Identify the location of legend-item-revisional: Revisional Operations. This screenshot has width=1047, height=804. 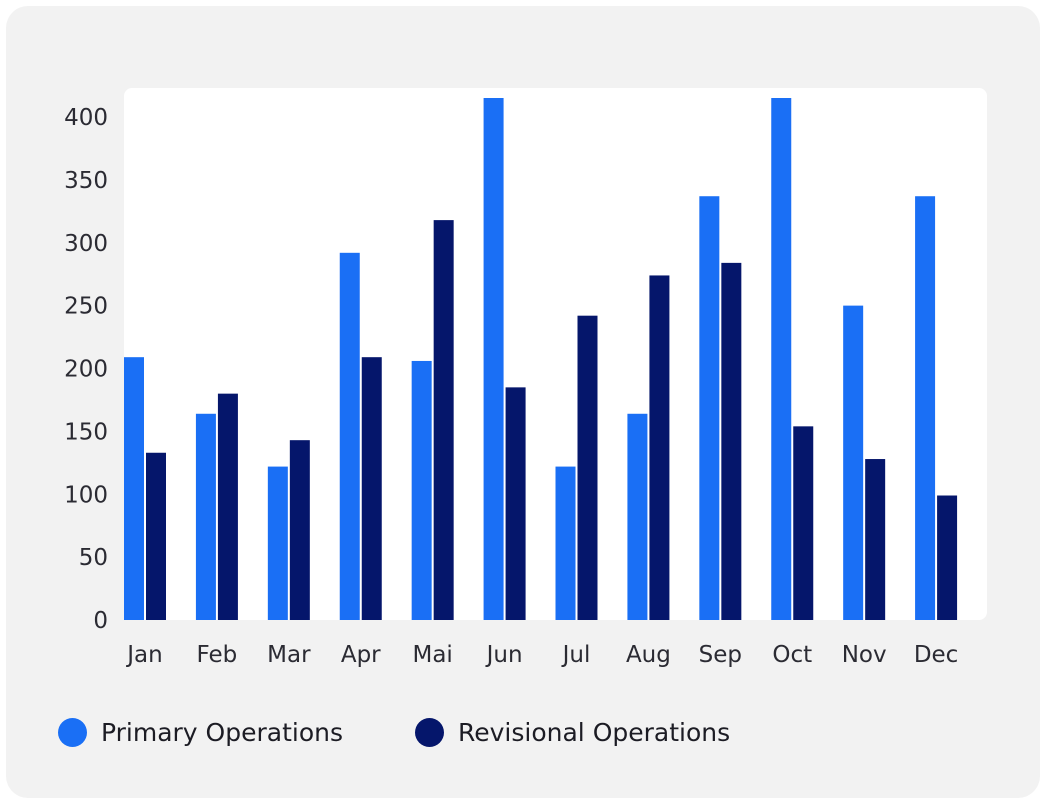
(573, 732).